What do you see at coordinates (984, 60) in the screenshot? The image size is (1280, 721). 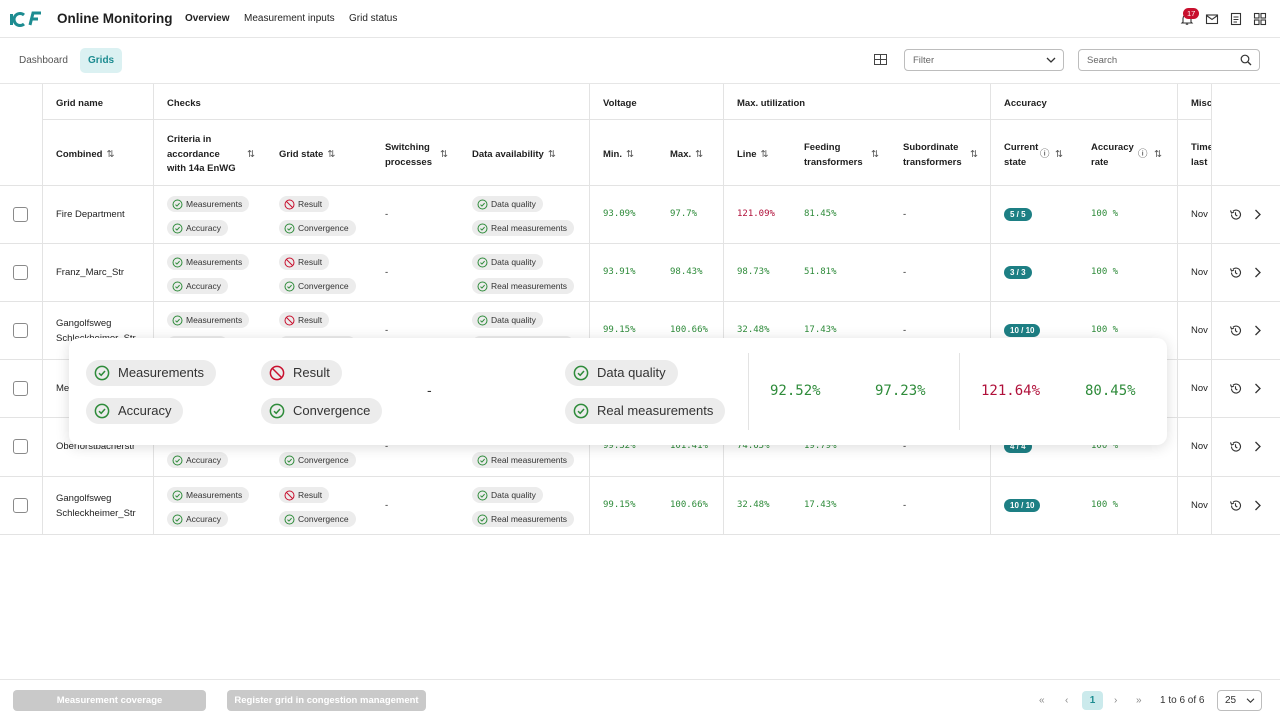 I see `filter-select: Filter` at bounding box center [984, 60].